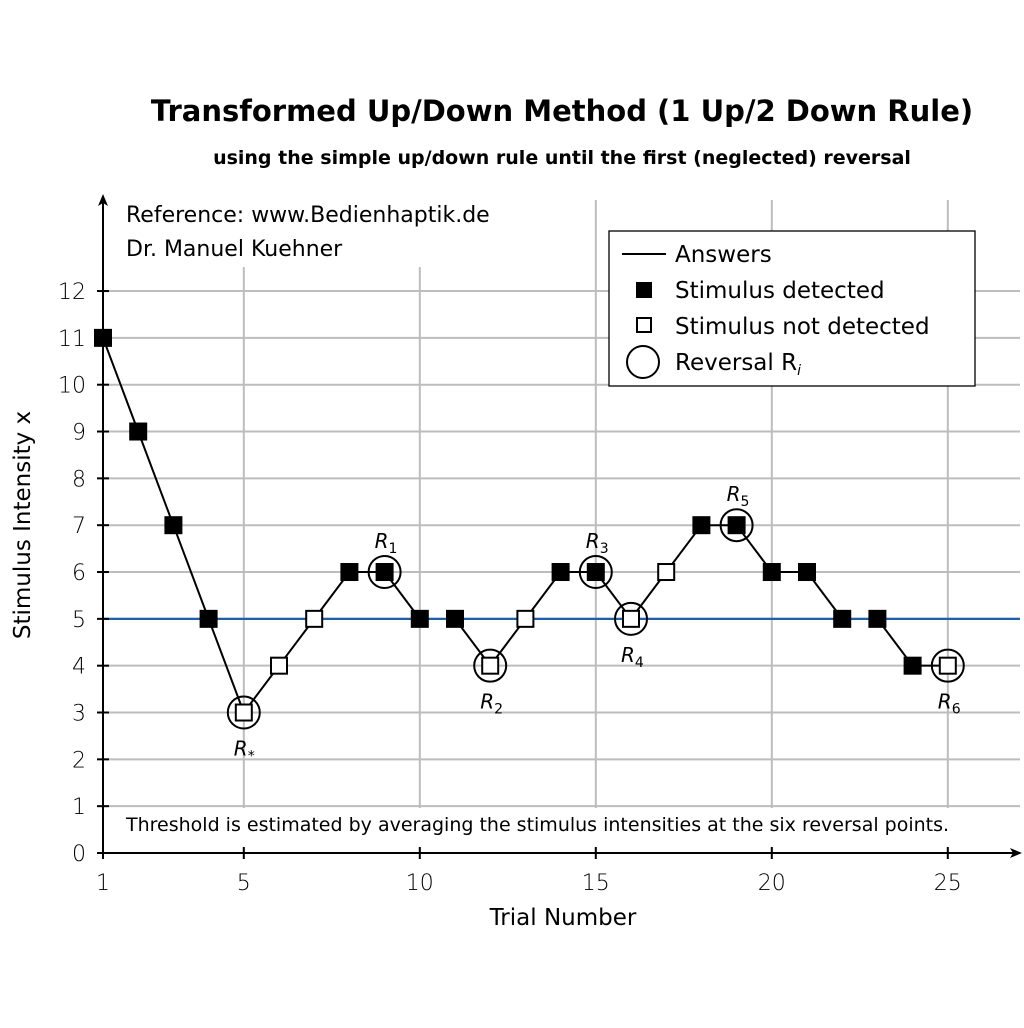 This screenshot has width=1024, height=1028. I want to click on y-tick-label: 6, so click(79, 573).